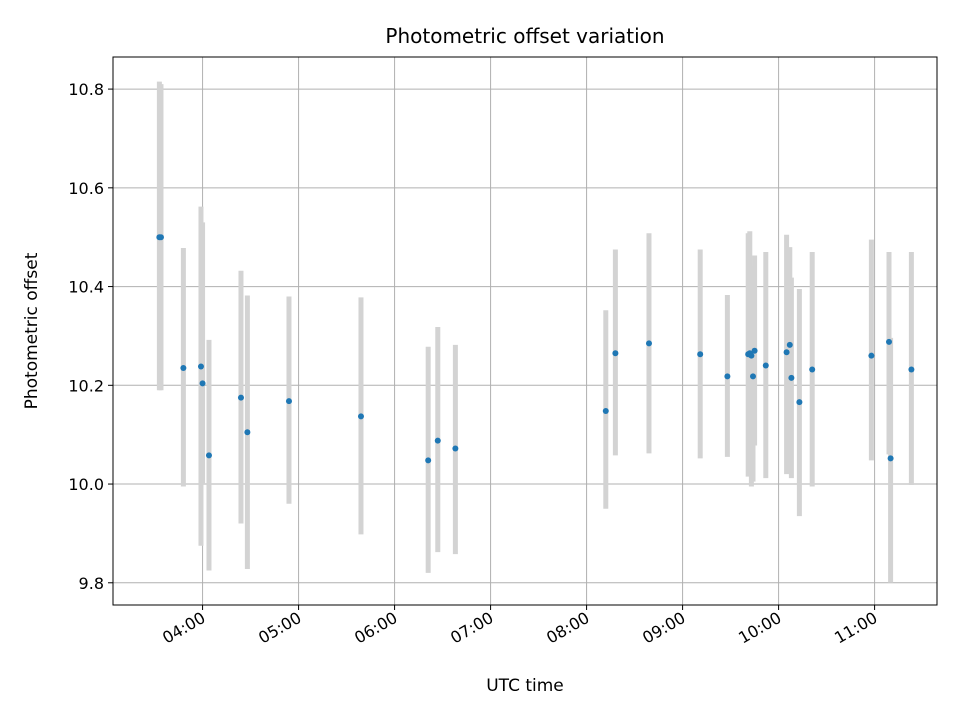 This screenshot has width=960, height=720. I want to click on y-axis-label: Photometric offset, so click(32, 330).